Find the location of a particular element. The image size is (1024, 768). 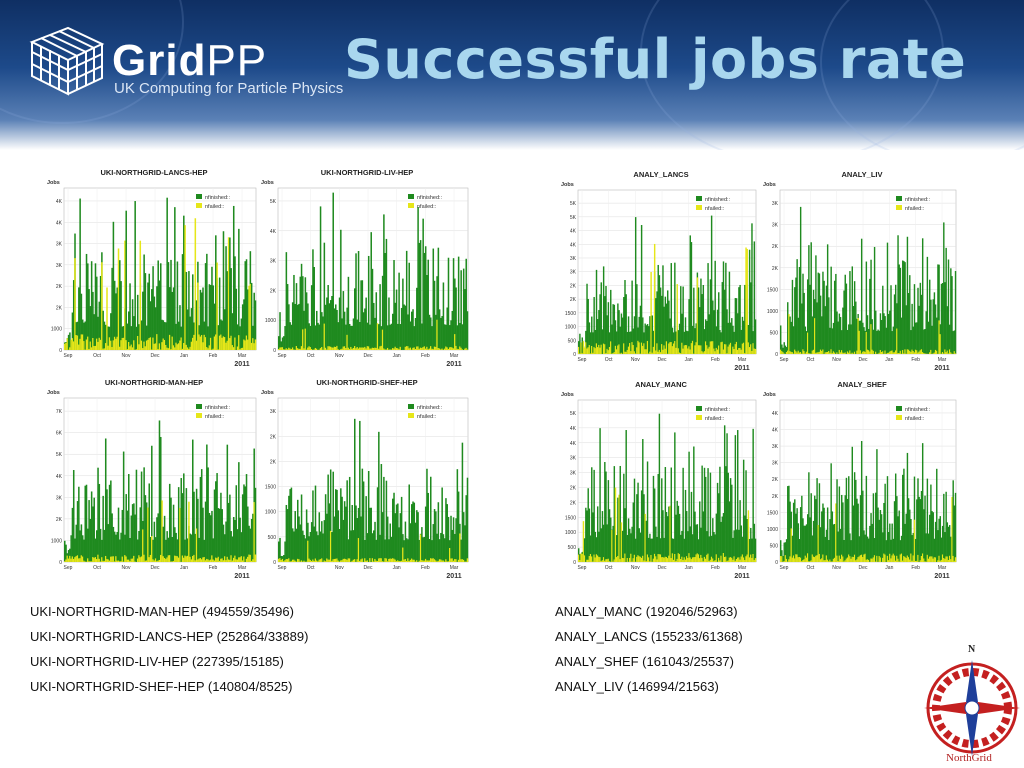

gridpp-logo-icon is located at coordinates (67, 61).